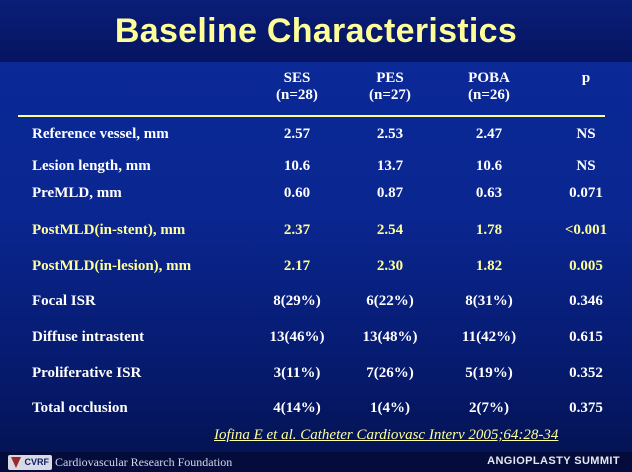  Describe the element at coordinates (390, 95) in the screenshot. I see `column-header-n: (n=27)` at that location.